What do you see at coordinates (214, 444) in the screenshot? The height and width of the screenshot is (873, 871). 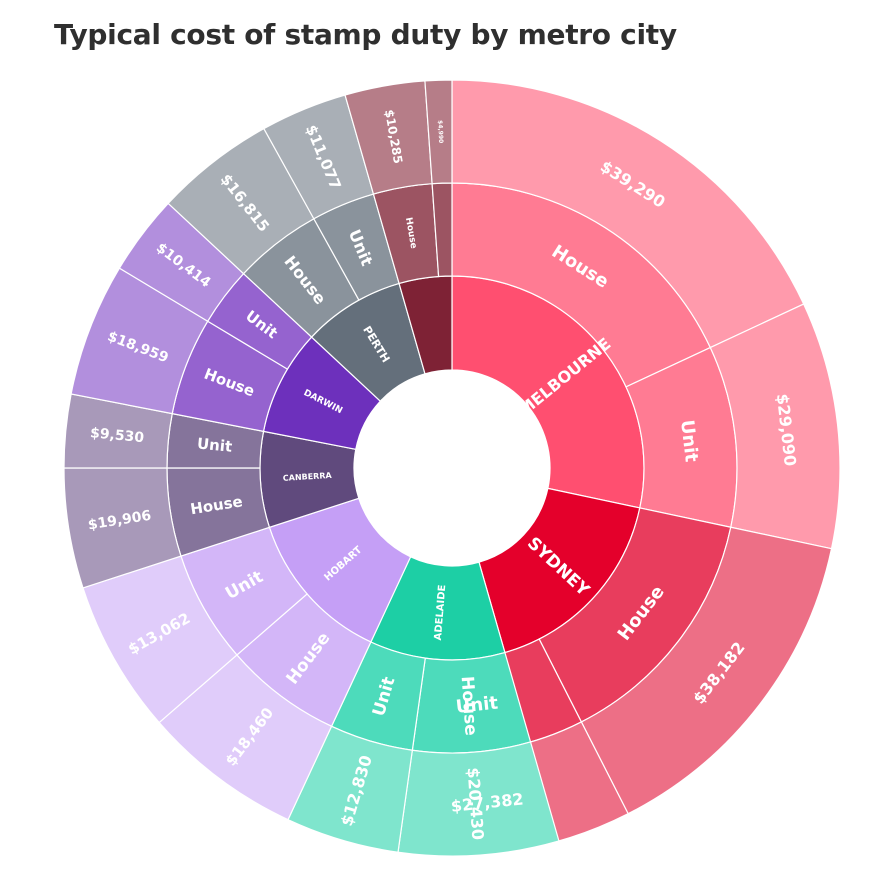 I see `type-label-canberra-unit: Unit` at bounding box center [214, 444].